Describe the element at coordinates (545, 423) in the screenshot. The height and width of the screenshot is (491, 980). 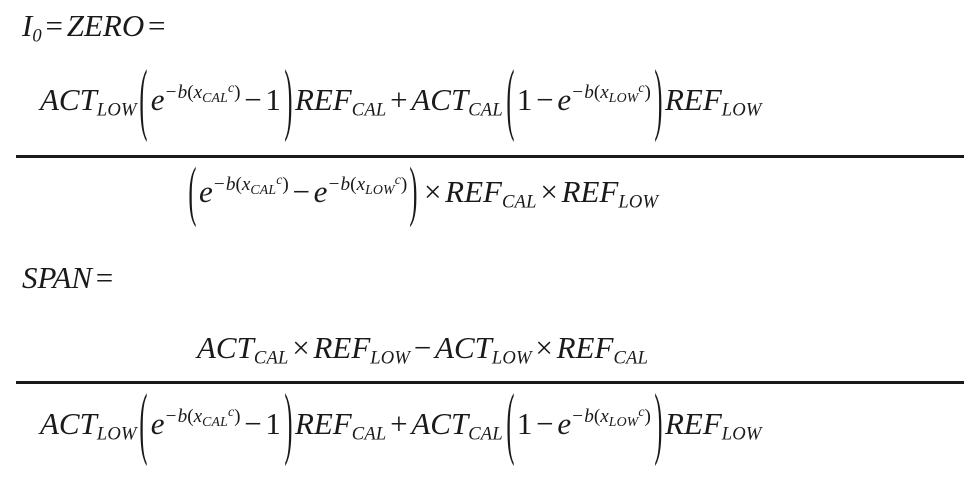
I see `span-den-minus-2: −` at that location.